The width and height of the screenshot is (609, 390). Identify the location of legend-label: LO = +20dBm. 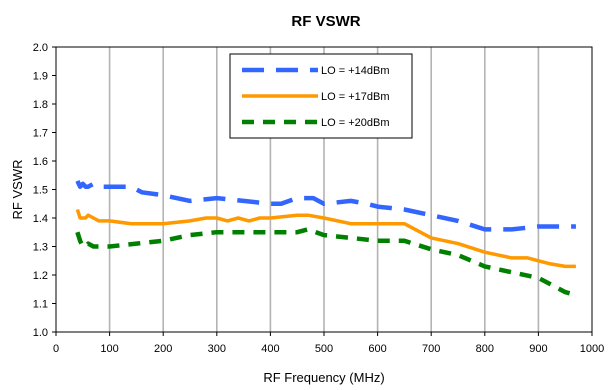
(355, 123).